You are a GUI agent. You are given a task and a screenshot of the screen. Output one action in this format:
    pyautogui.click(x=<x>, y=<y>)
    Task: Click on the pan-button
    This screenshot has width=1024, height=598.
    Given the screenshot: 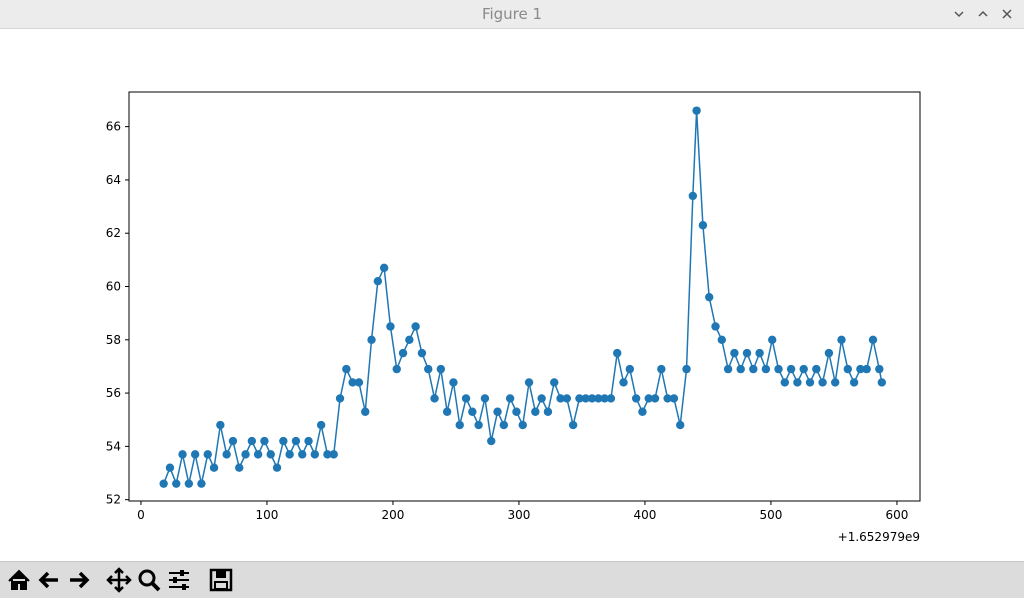 What is the action you would take?
    pyautogui.click(x=119, y=580)
    